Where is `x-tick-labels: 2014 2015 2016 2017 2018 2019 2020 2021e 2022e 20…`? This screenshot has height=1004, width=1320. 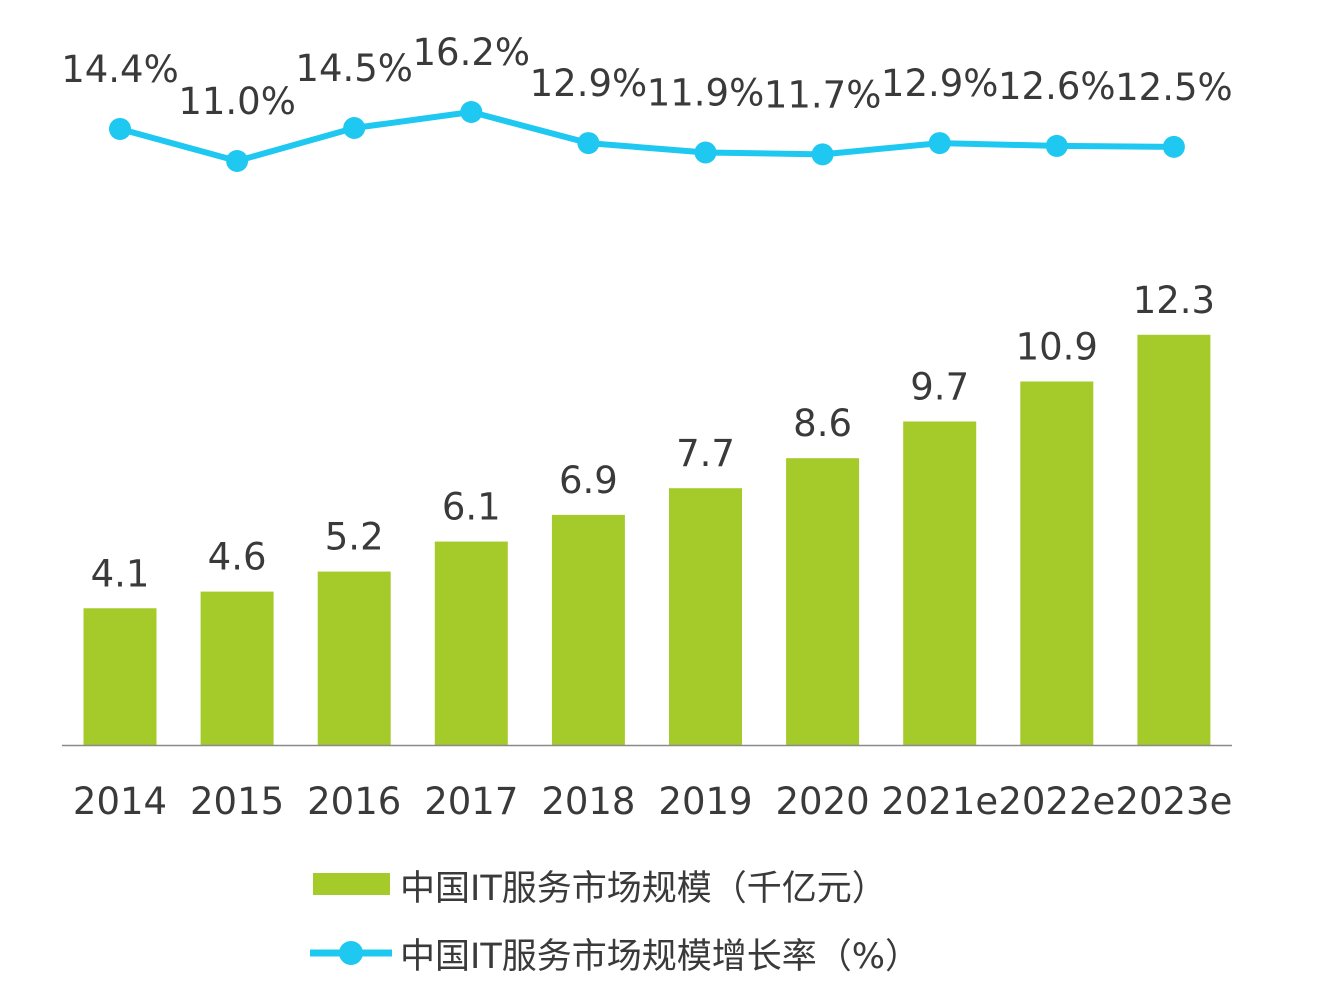 x-tick-labels: 2014 2015 2016 2017 2018 2019 2020 2021e 2022e 20… is located at coordinates (652, 801).